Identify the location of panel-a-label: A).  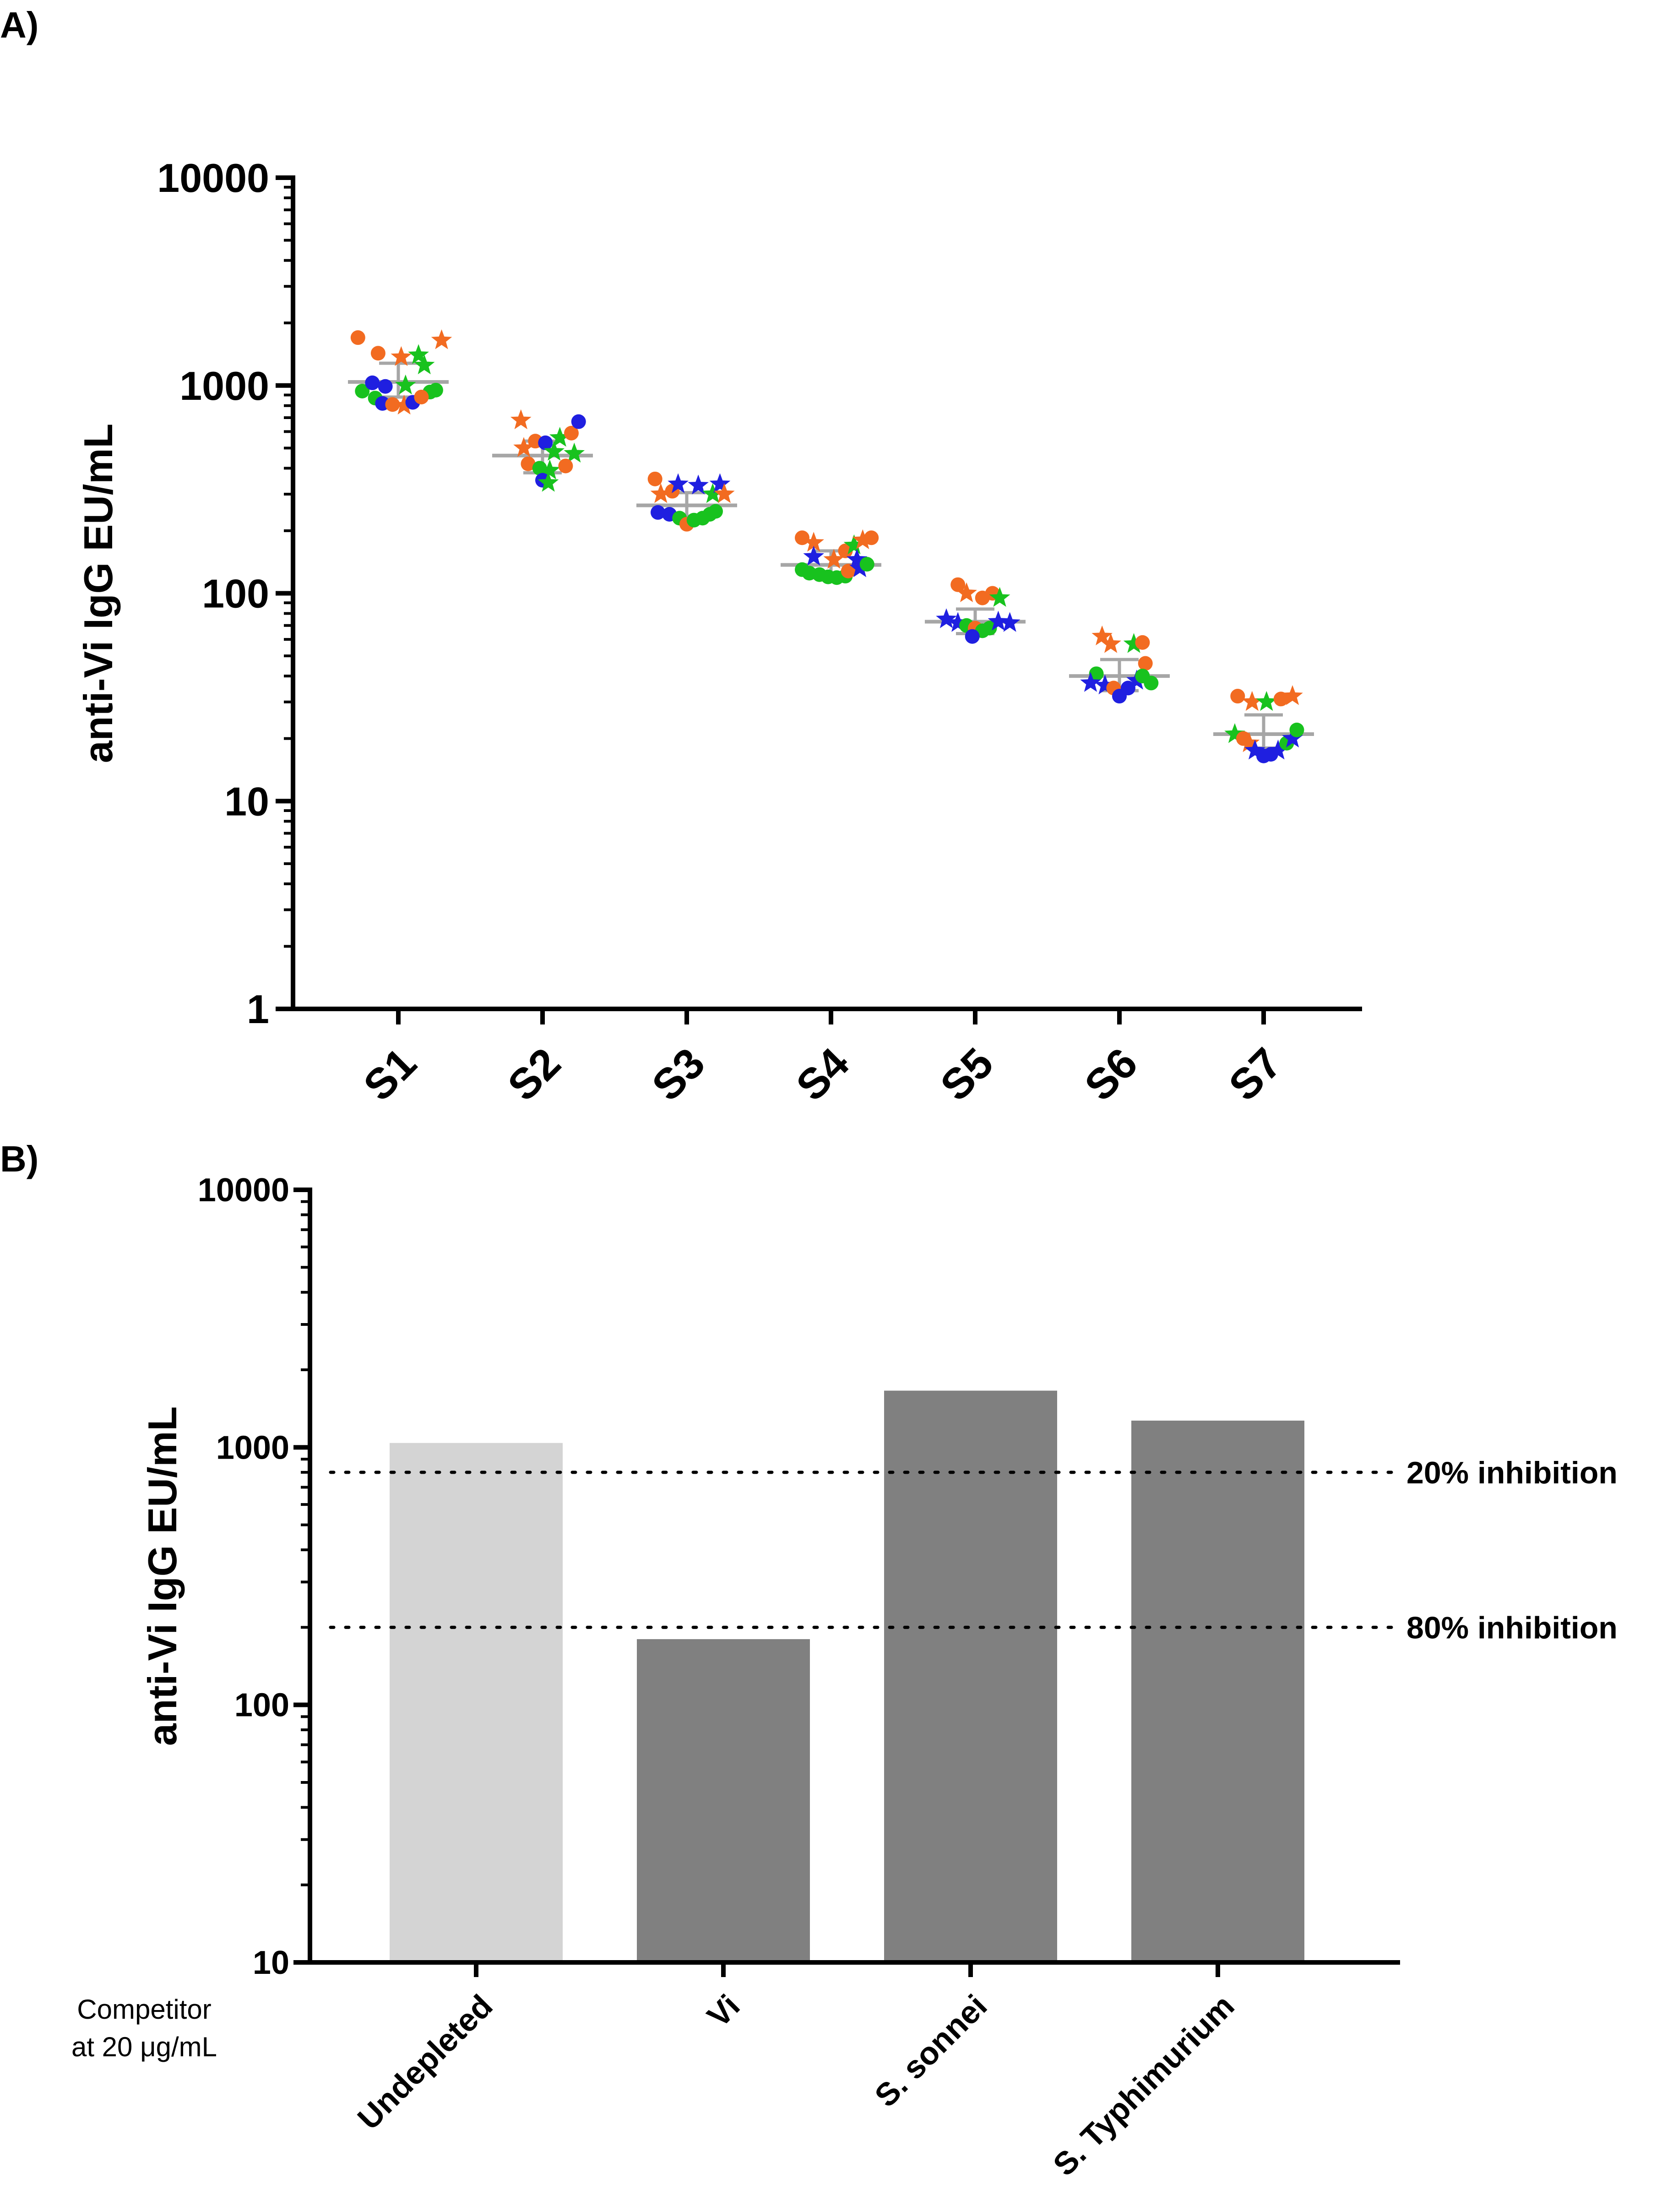
(19, 25).